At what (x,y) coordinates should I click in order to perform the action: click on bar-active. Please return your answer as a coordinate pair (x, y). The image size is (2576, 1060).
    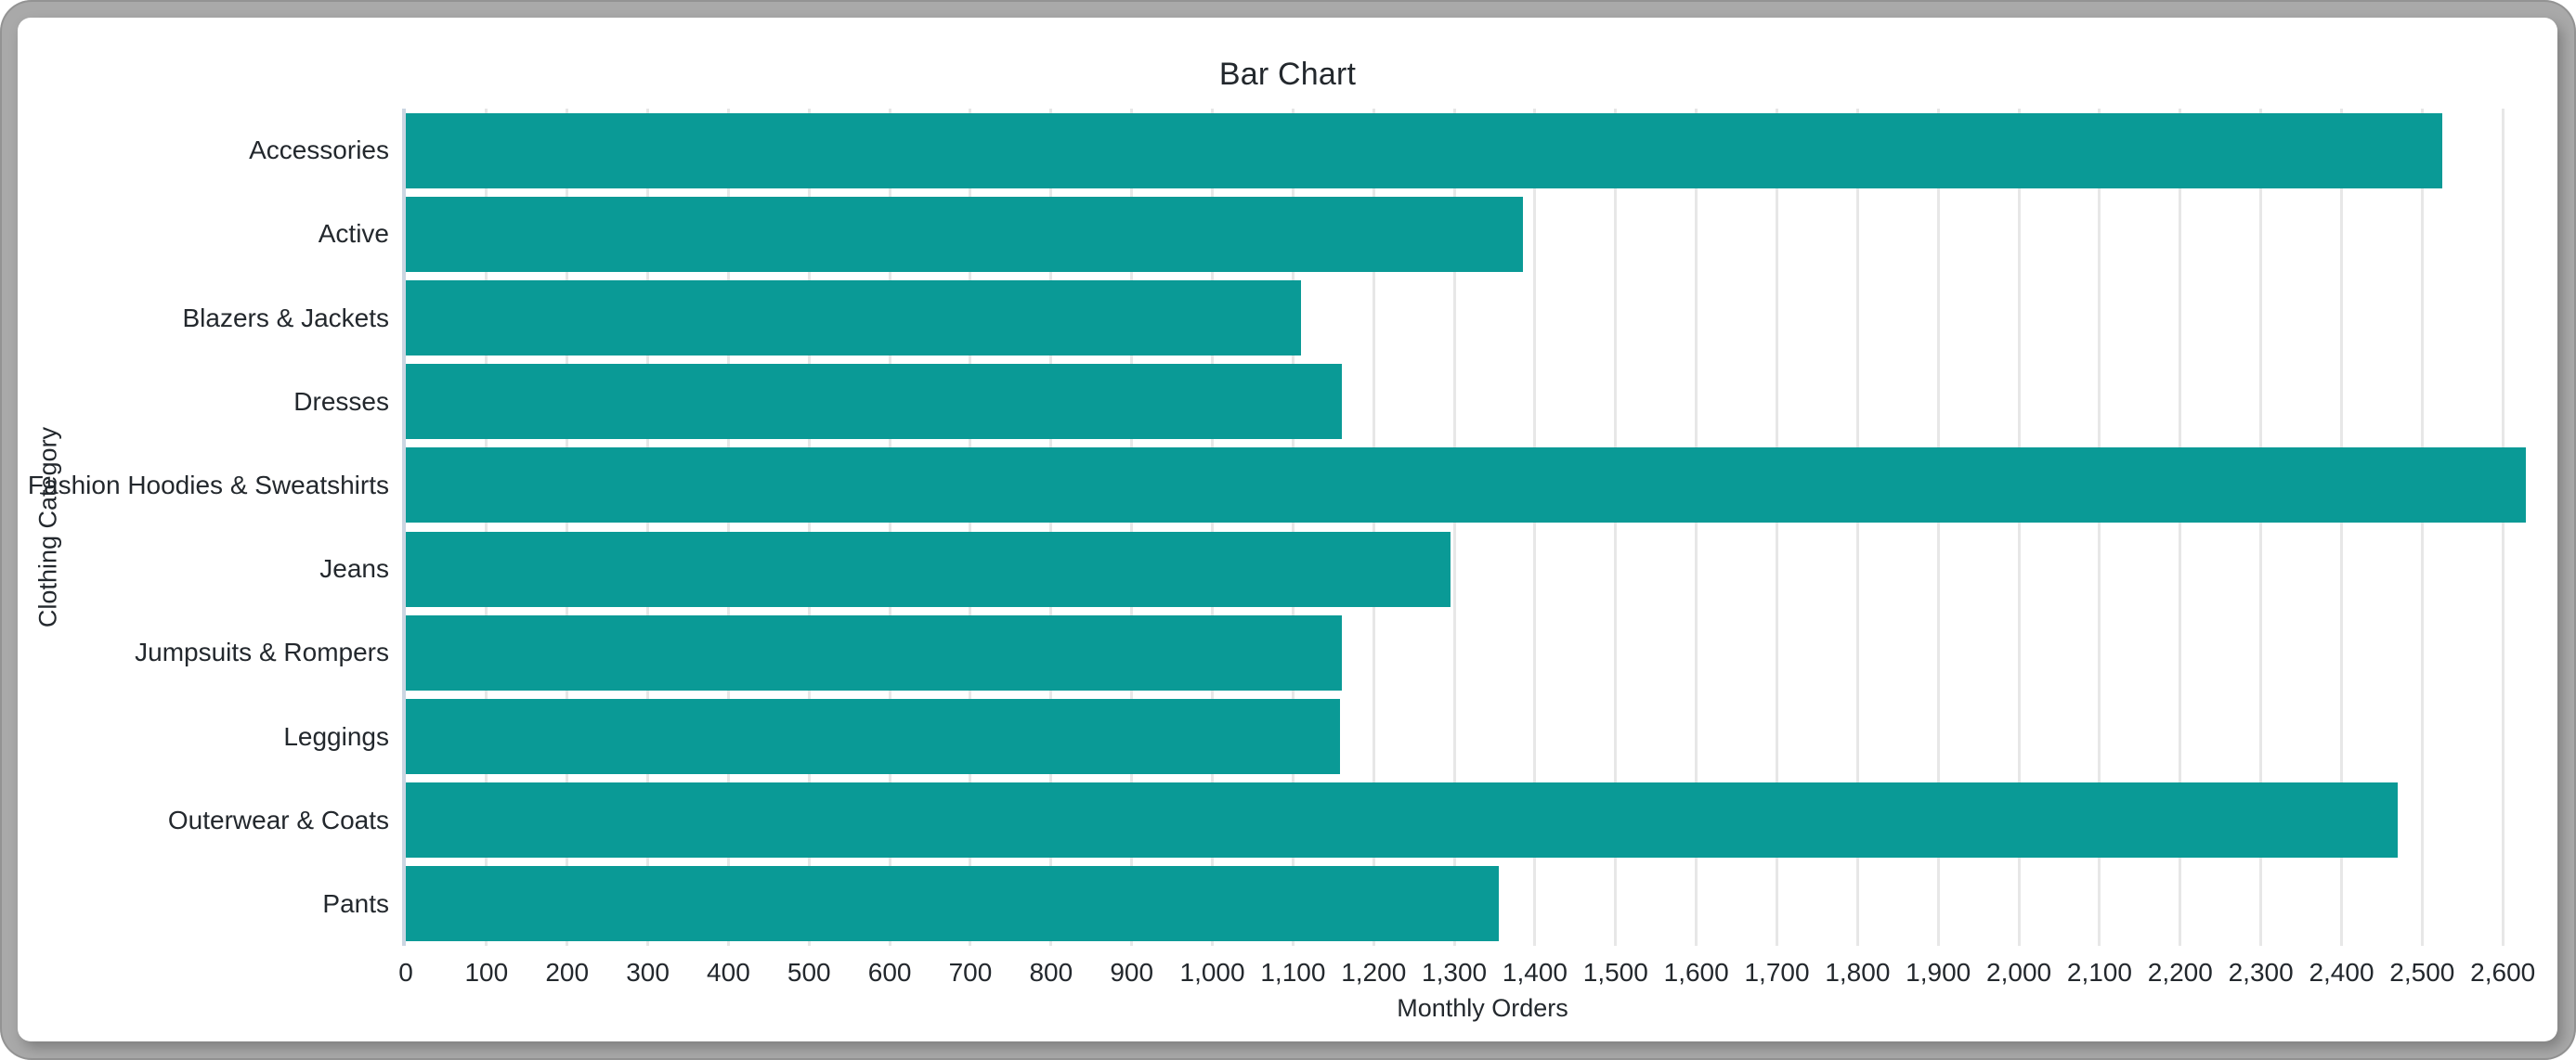
    Looking at the image, I should click on (964, 234).